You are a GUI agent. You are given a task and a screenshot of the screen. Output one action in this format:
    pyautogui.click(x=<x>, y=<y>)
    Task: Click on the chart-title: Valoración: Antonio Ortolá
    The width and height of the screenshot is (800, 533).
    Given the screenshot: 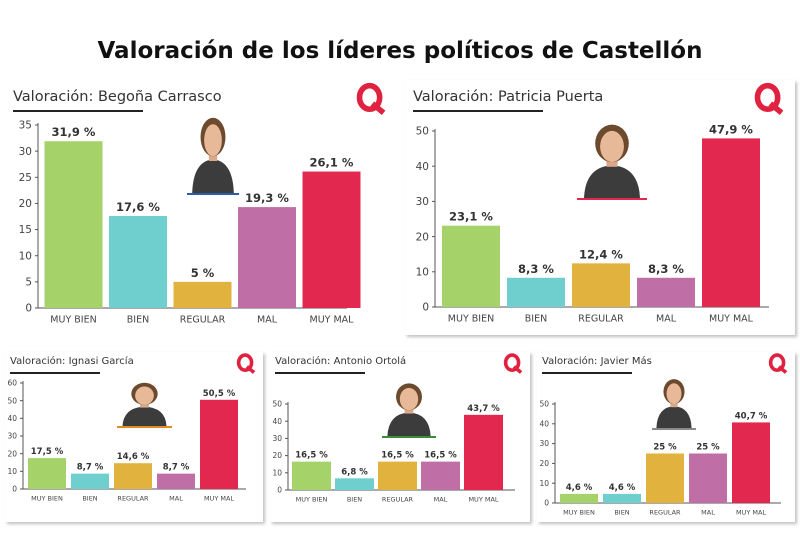 What is the action you would take?
    pyautogui.click(x=341, y=361)
    